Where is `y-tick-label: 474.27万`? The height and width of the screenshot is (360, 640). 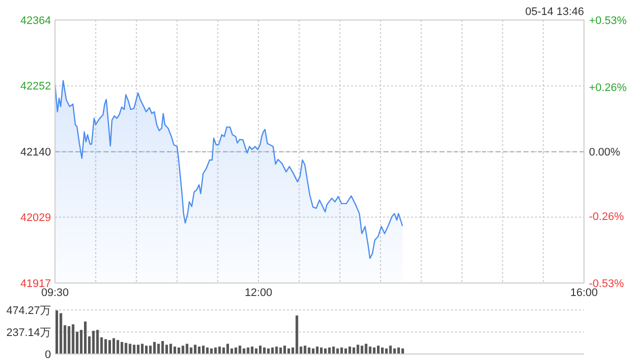 y-tick-label: 474.27万 is located at coordinates (28, 310).